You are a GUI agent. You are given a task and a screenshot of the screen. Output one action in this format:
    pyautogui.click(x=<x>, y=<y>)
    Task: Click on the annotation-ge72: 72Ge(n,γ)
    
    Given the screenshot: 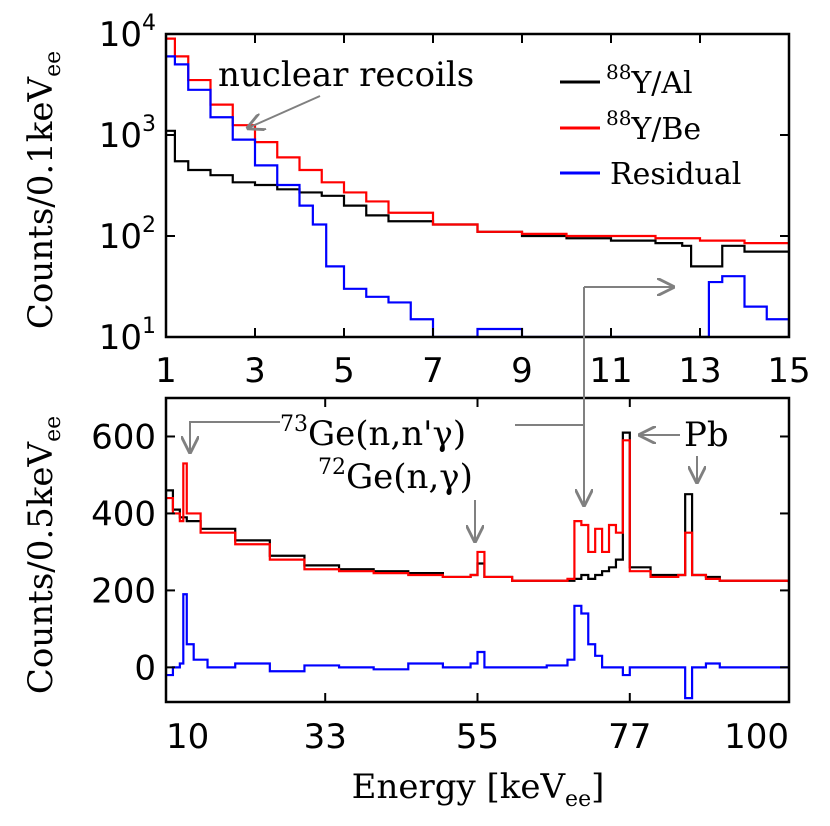 What is the action you would take?
    pyautogui.click(x=395, y=476)
    